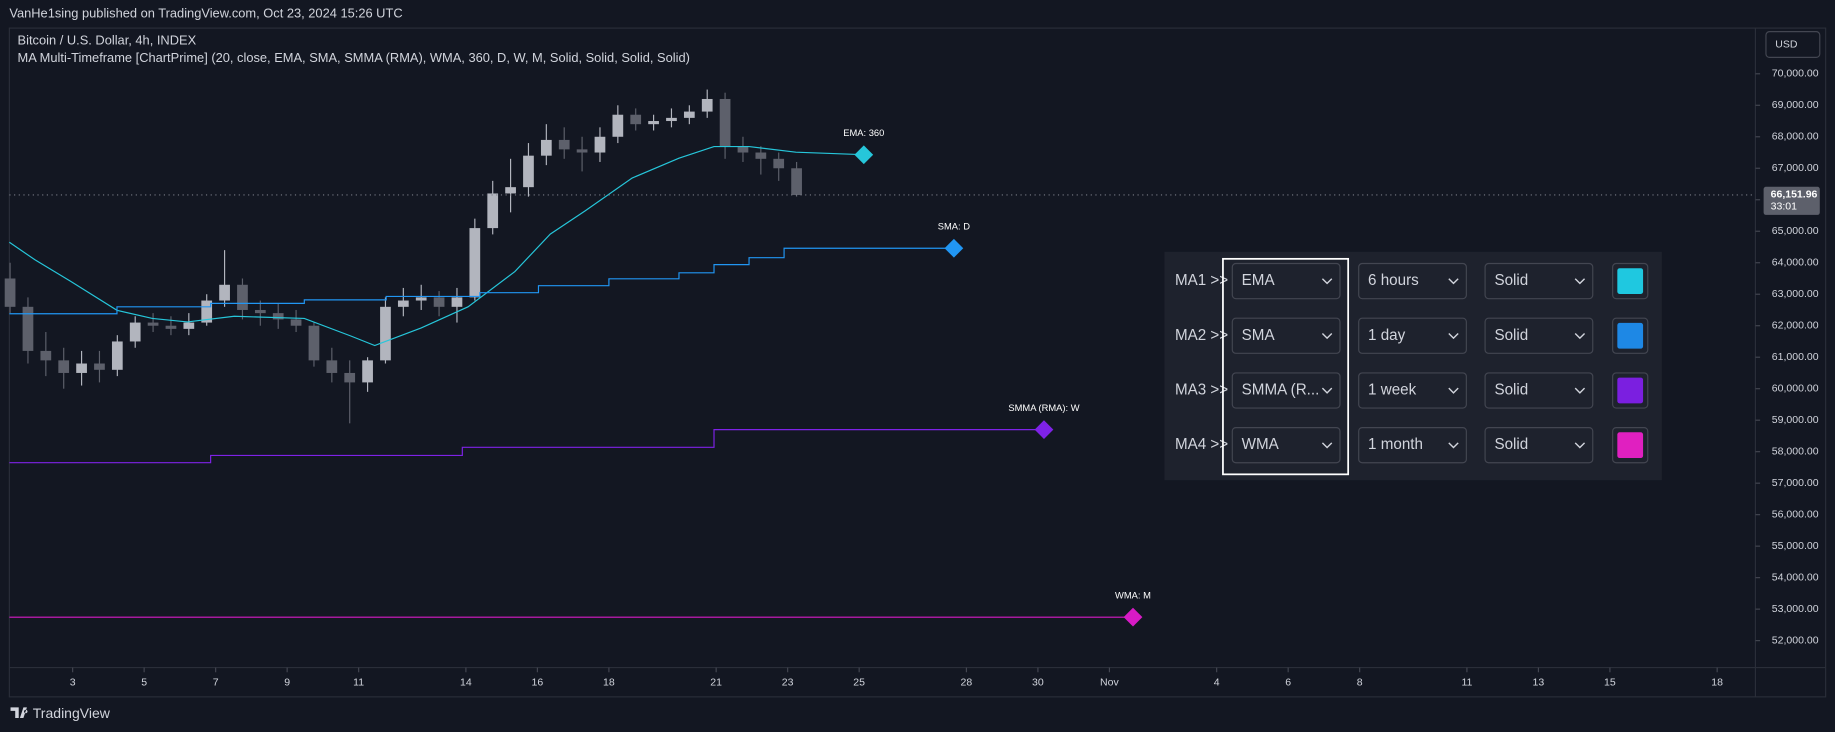  Describe the element at coordinates (1795, 546) in the screenshot. I see `y-tick-label: 55,000.00` at that location.